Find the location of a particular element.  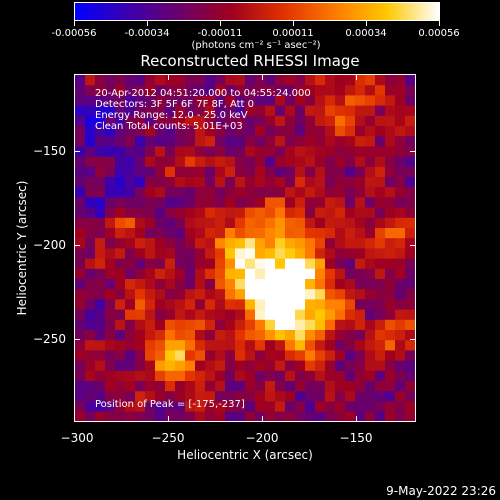

method-counts-text: Clean Total counts: 5.01E+03 is located at coordinates (169, 126).